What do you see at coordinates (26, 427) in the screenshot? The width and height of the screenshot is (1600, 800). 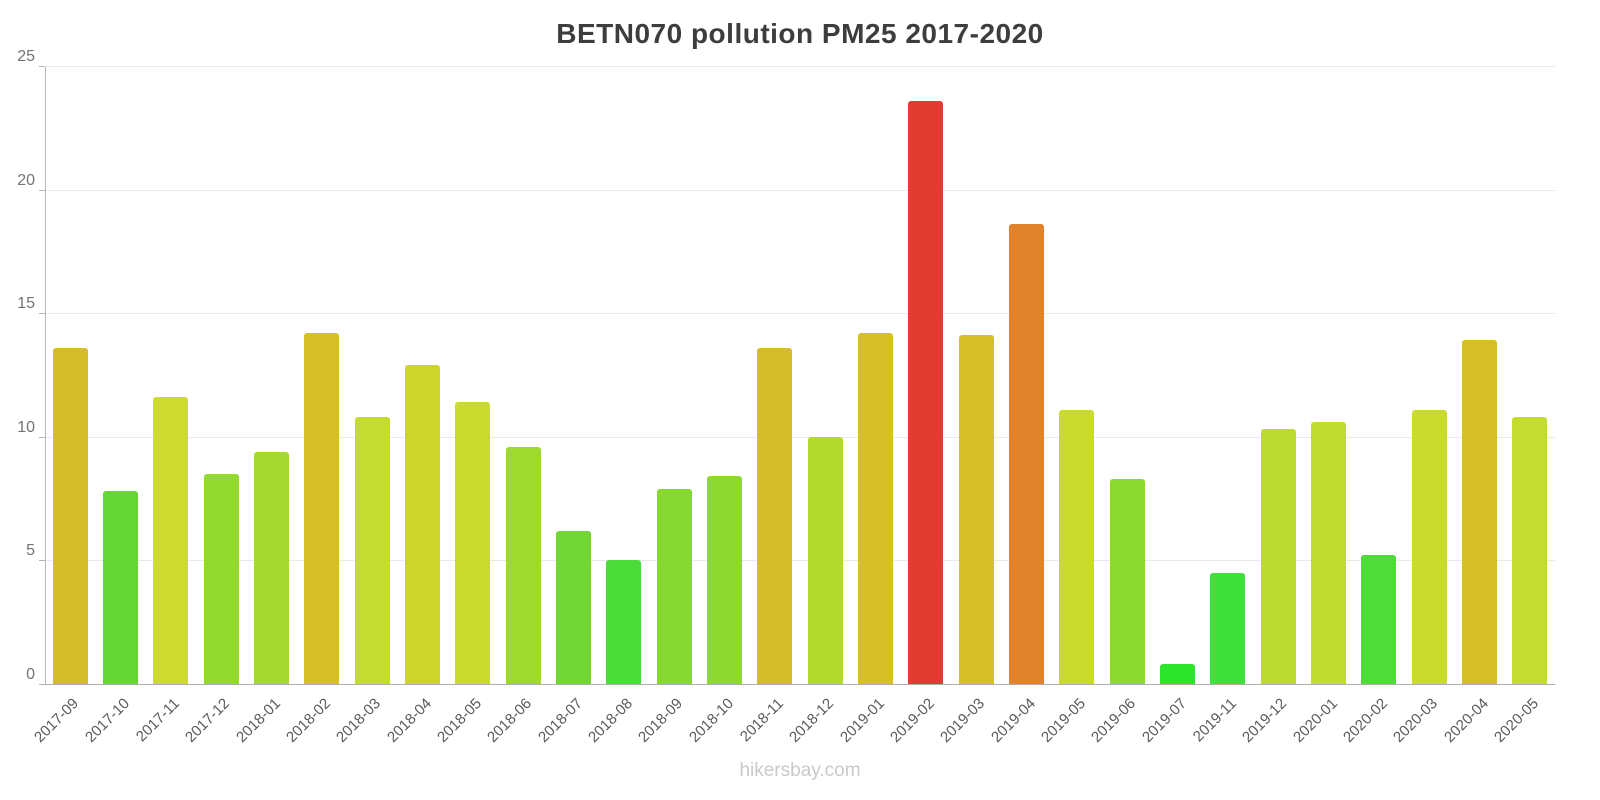 I see `y-tick-label: 10` at bounding box center [26, 427].